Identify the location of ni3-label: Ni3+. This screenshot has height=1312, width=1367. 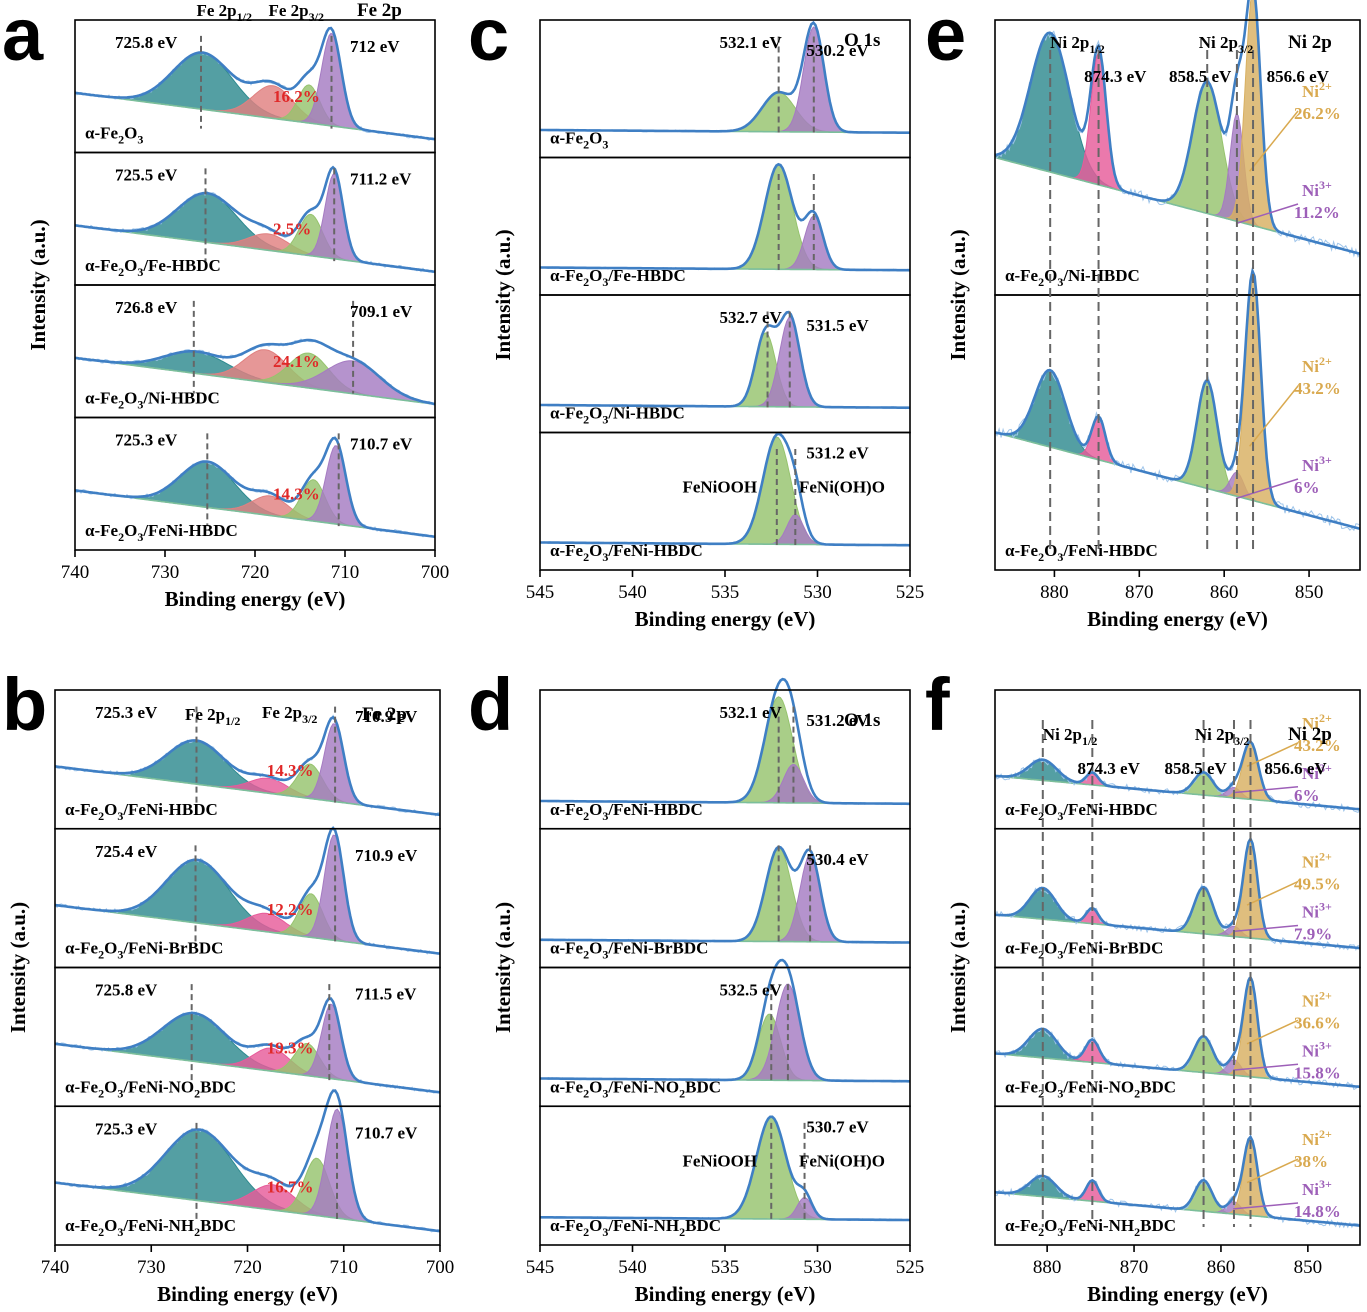
(1317, 1049).